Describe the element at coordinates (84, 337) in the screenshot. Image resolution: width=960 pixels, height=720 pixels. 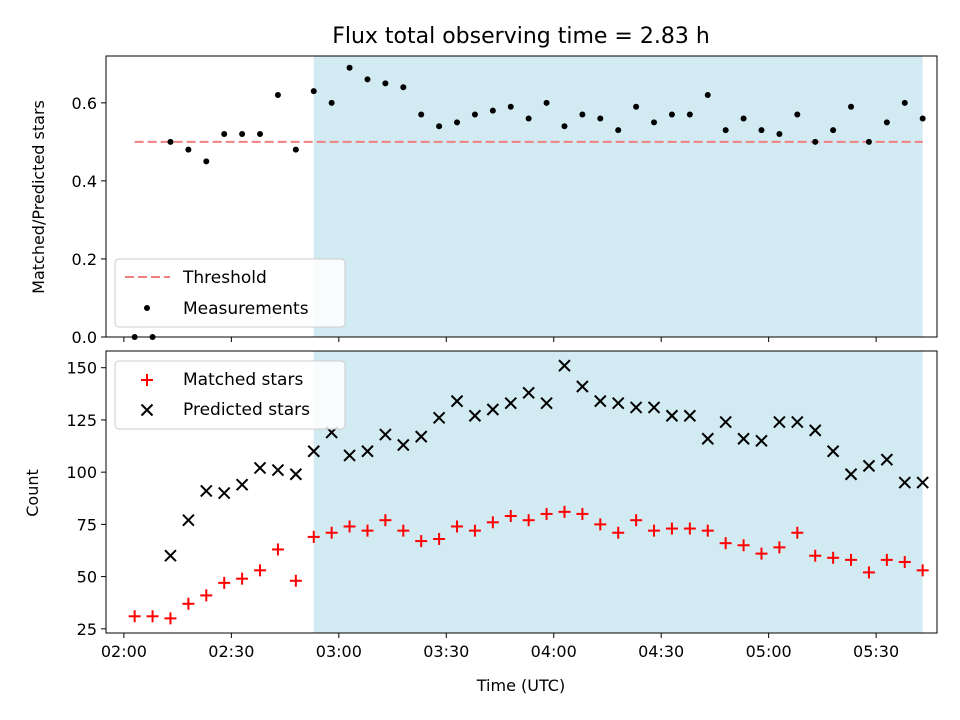
I see `top-ytick-label: 0.0` at that location.